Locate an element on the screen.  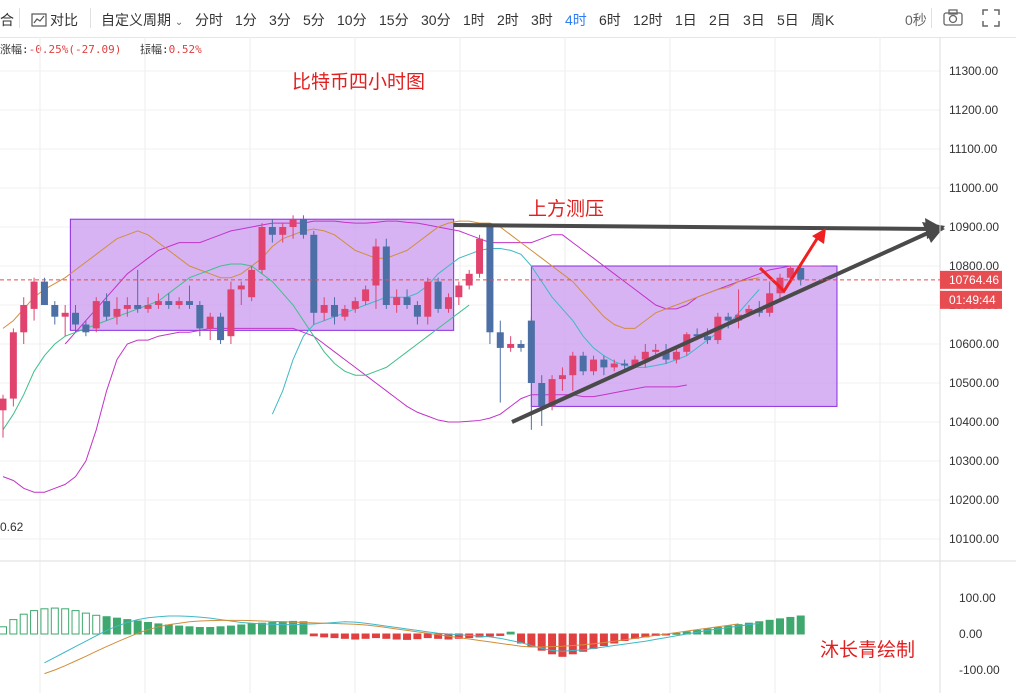
period-tab: 3分 is located at coordinates (280, 20).